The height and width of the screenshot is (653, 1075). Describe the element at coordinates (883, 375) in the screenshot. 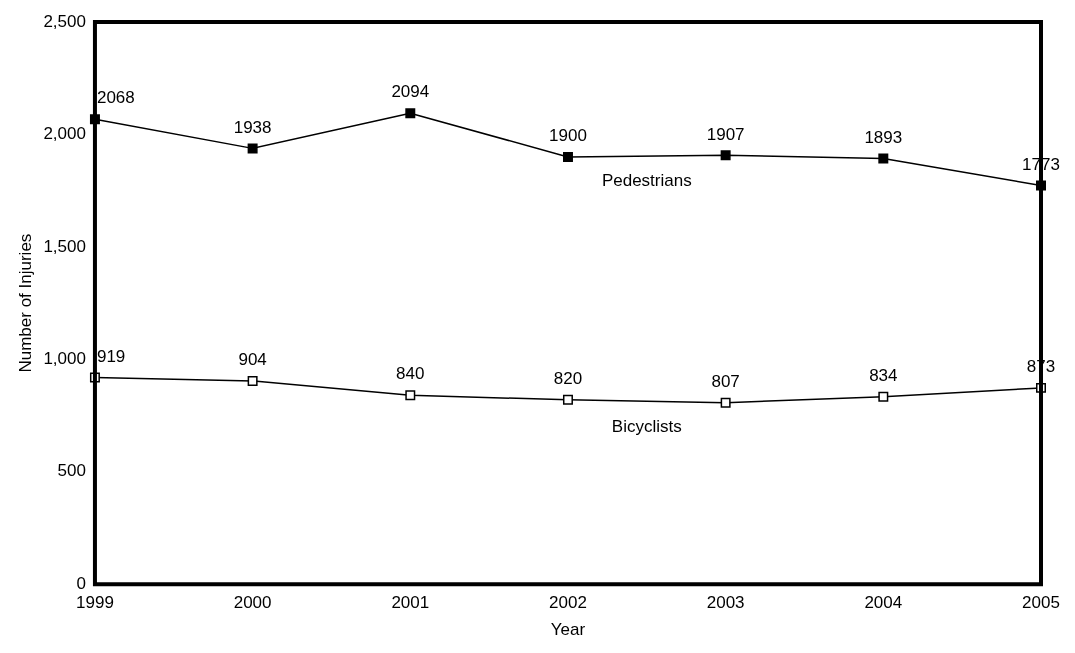

I see `data-label: 834` at that location.